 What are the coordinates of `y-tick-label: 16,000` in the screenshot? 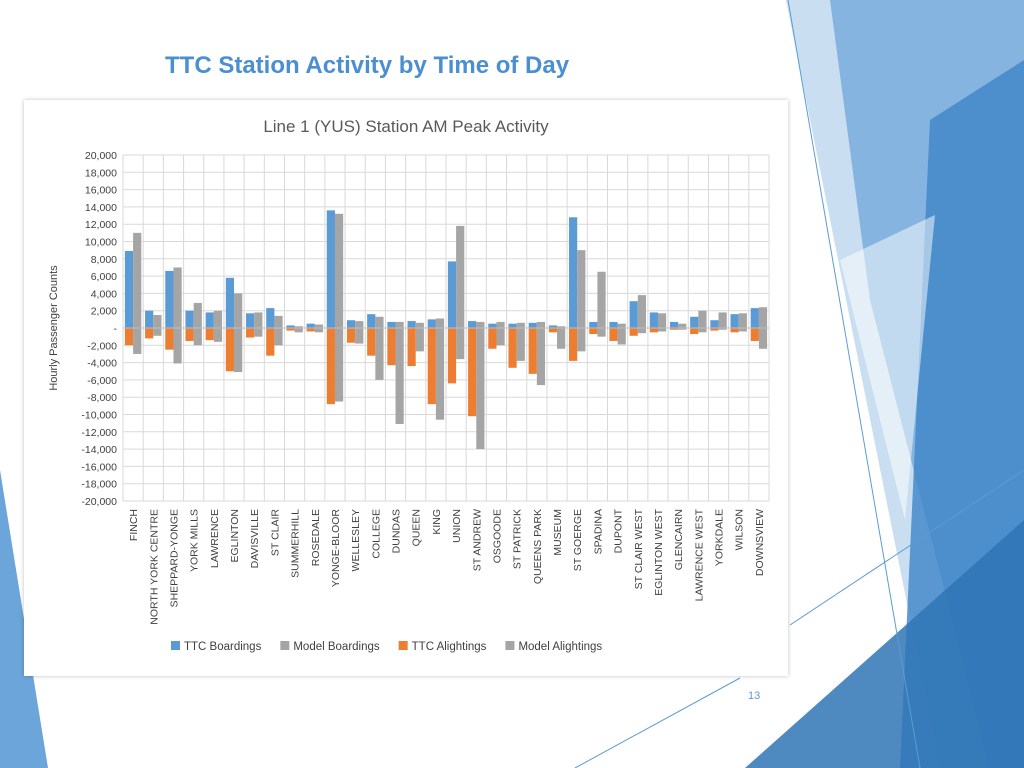 It's located at (101, 191).